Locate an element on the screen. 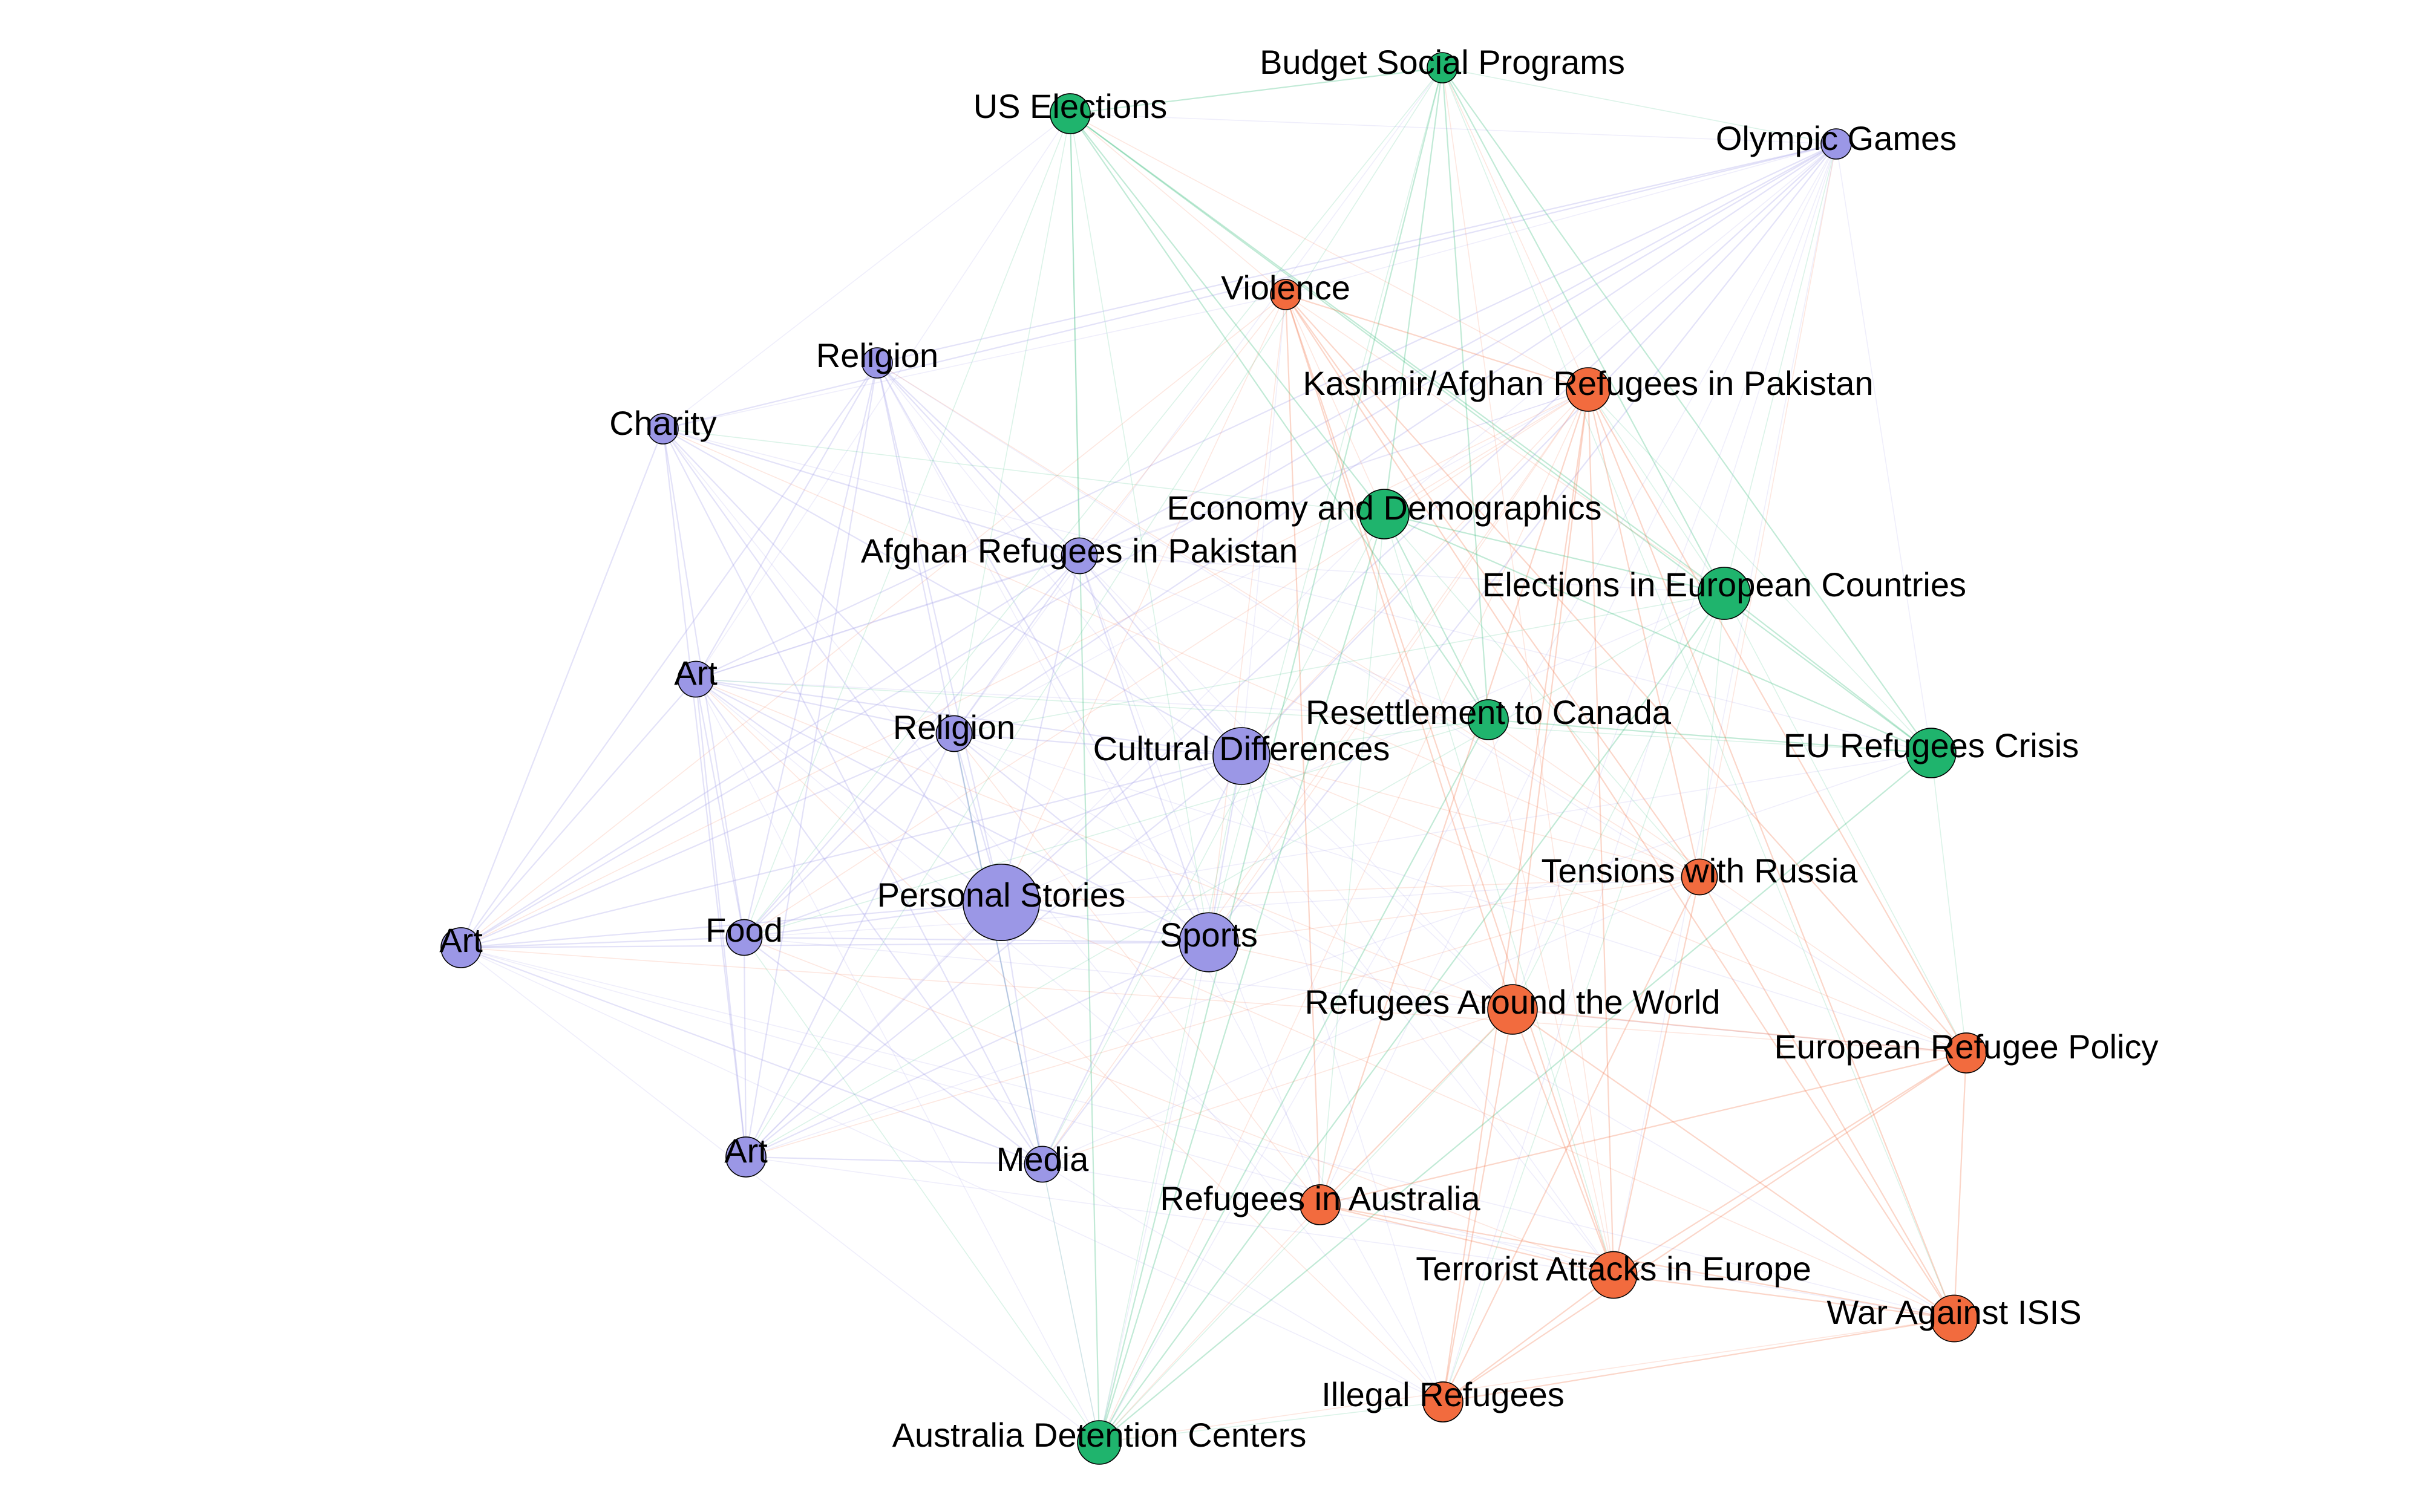 The width and height of the screenshot is (2420, 1512). node-economy_demographics is located at coordinates (1384, 514).